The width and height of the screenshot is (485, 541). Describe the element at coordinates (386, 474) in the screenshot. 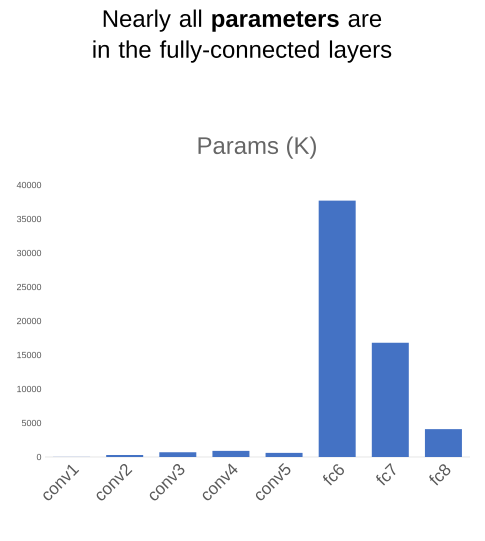

I see `x-tick-label: fc7` at that location.